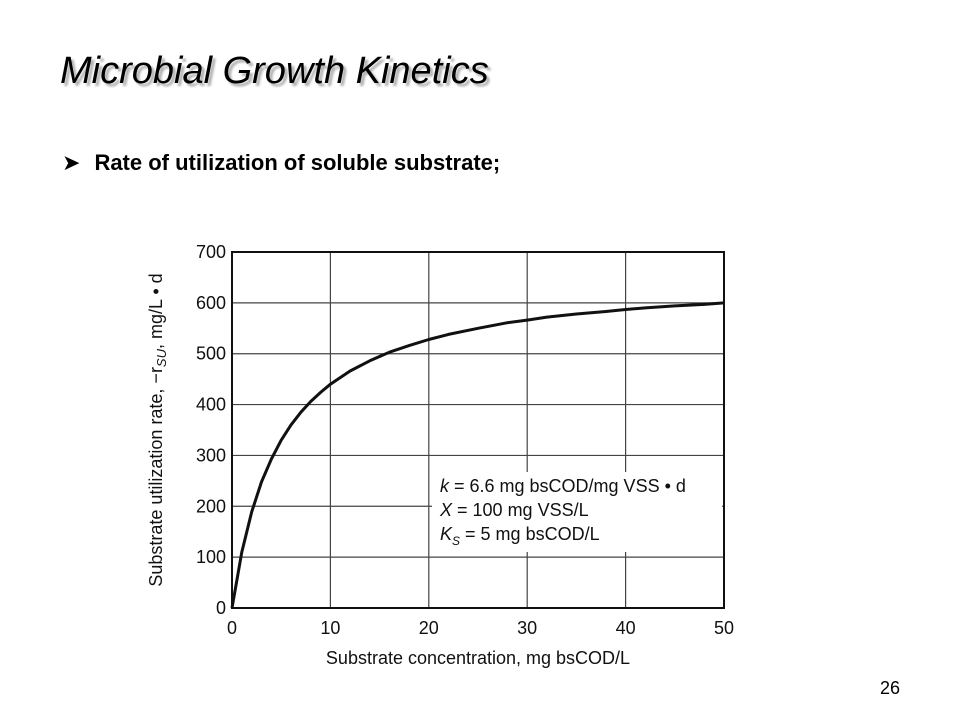  What do you see at coordinates (330, 628) in the screenshot?
I see `x-tick-label: 10` at bounding box center [330, 628].